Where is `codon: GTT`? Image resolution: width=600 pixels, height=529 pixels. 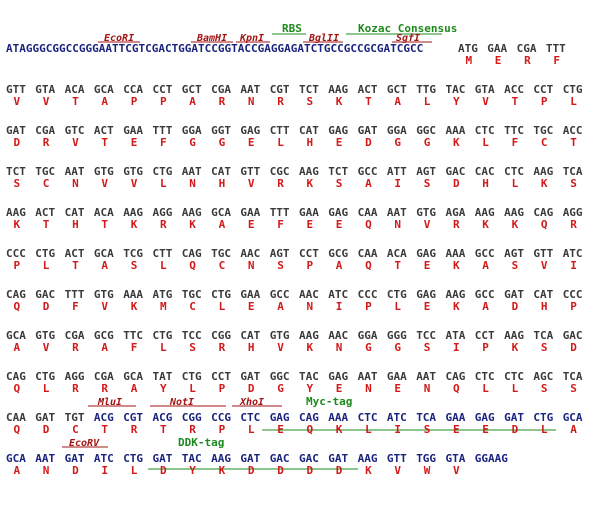 codon: GTT is located at coordinates (543, 253).